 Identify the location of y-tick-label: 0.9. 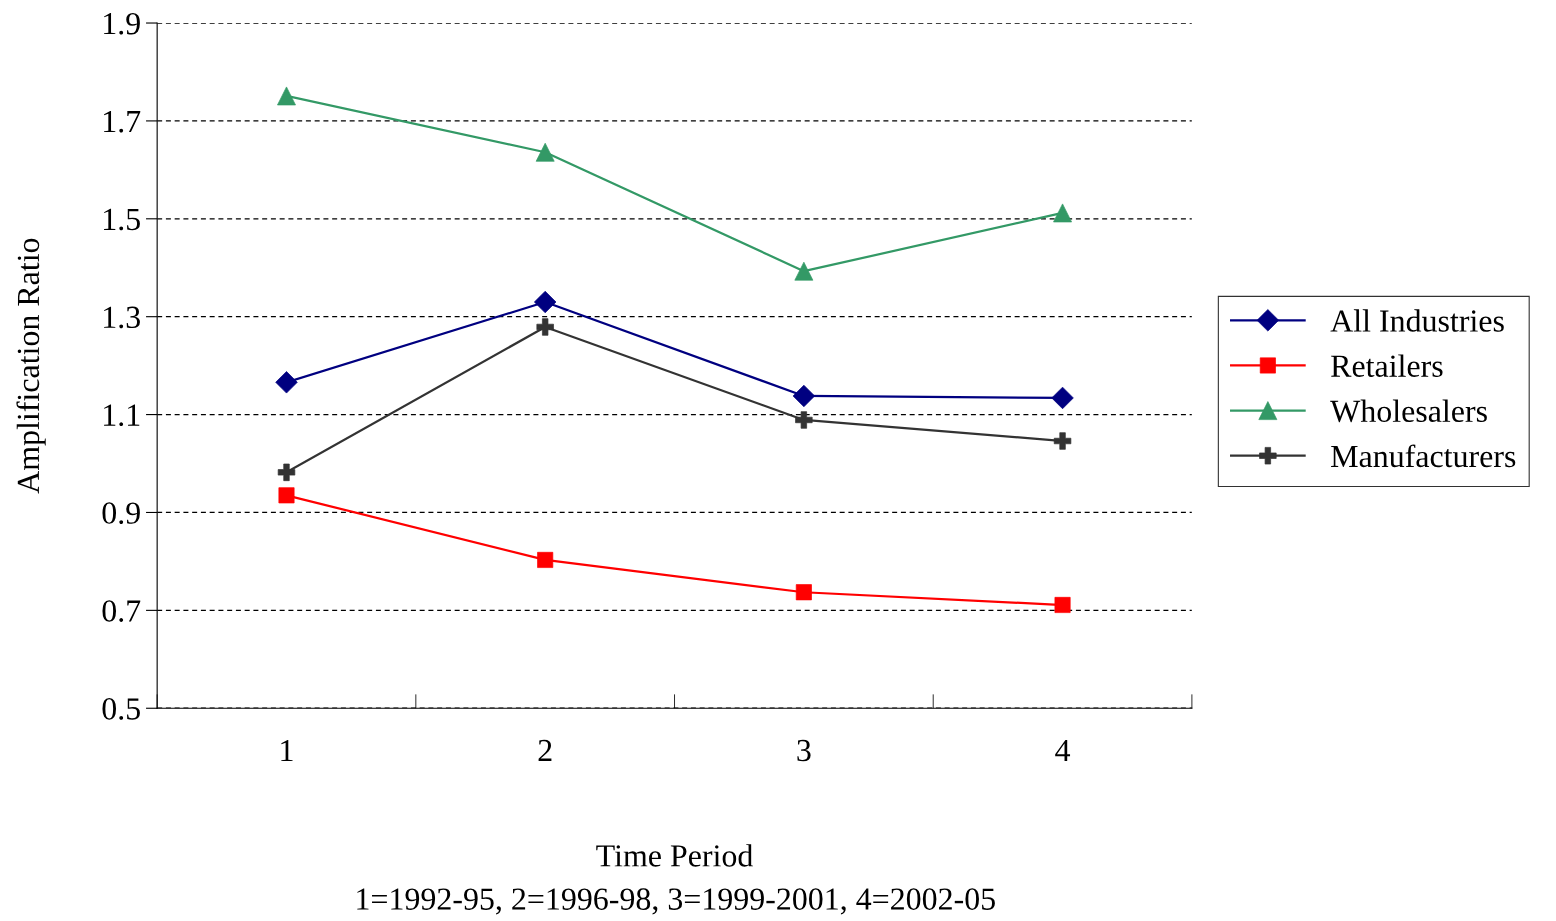
(121, 513).